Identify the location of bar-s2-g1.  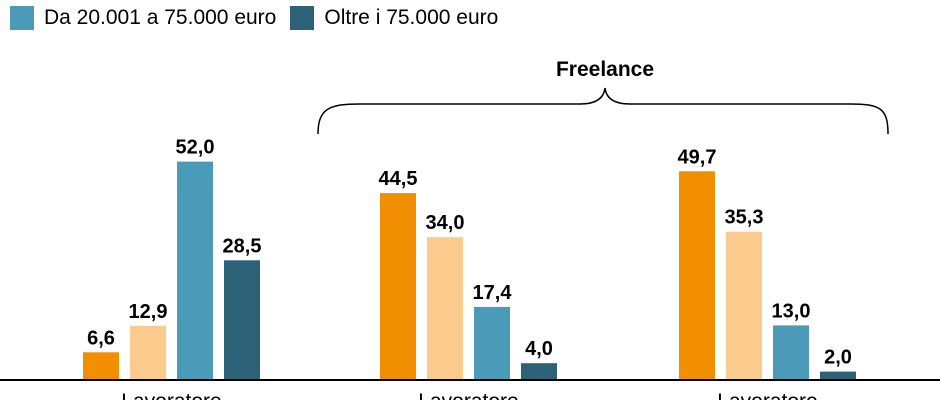
(492, 343).